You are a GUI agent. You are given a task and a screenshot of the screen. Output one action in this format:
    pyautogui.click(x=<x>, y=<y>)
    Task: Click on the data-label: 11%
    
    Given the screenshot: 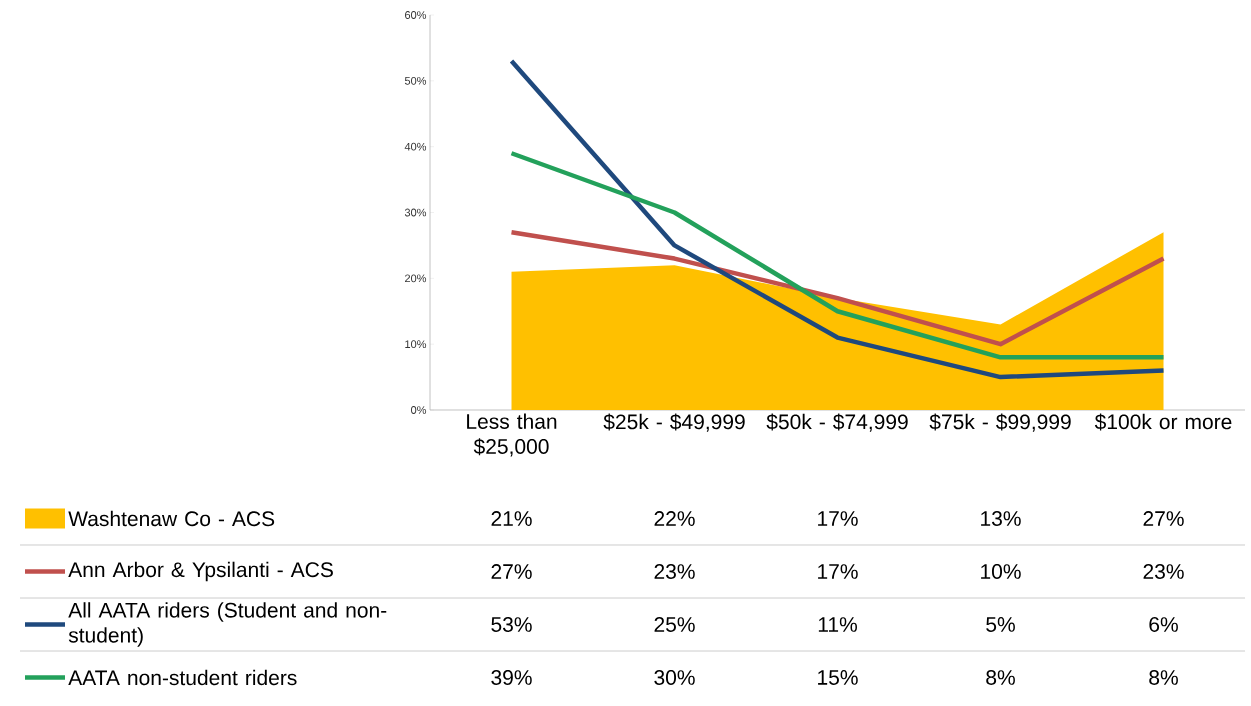 What is the action you would take?
    pyautogui.click(x=837, y=624)
    